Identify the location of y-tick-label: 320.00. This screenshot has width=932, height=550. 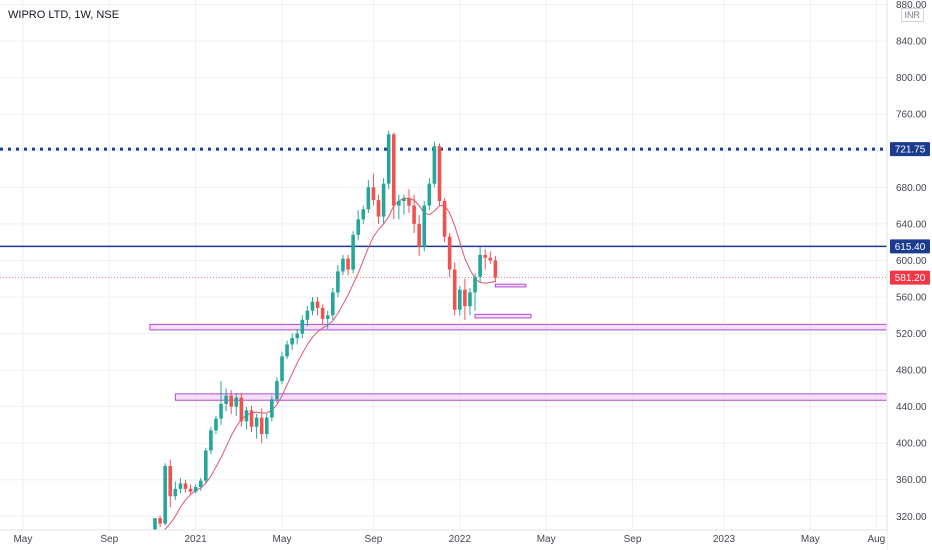
(911, 517).